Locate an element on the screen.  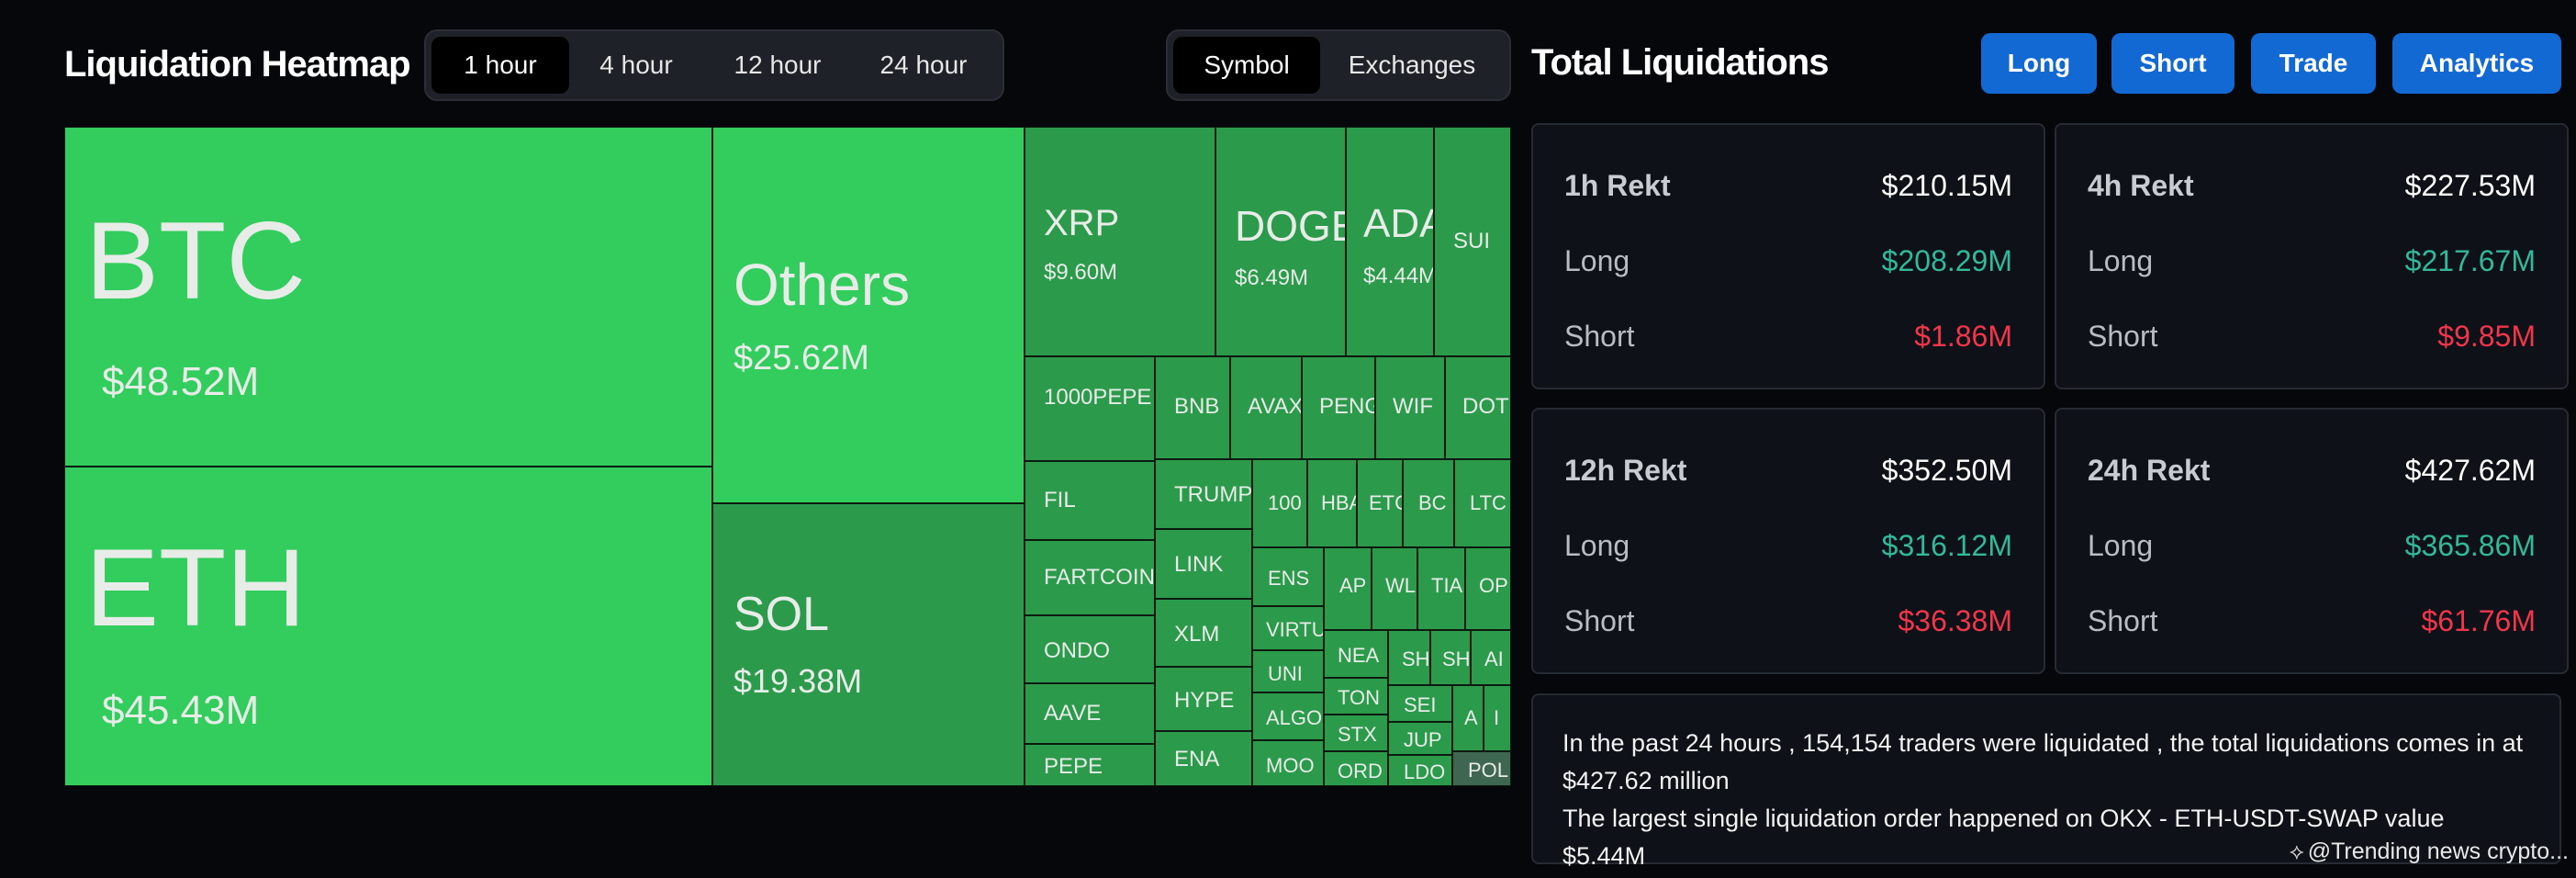
analytics-button: Analytics is located at coordinates (2476, 64).